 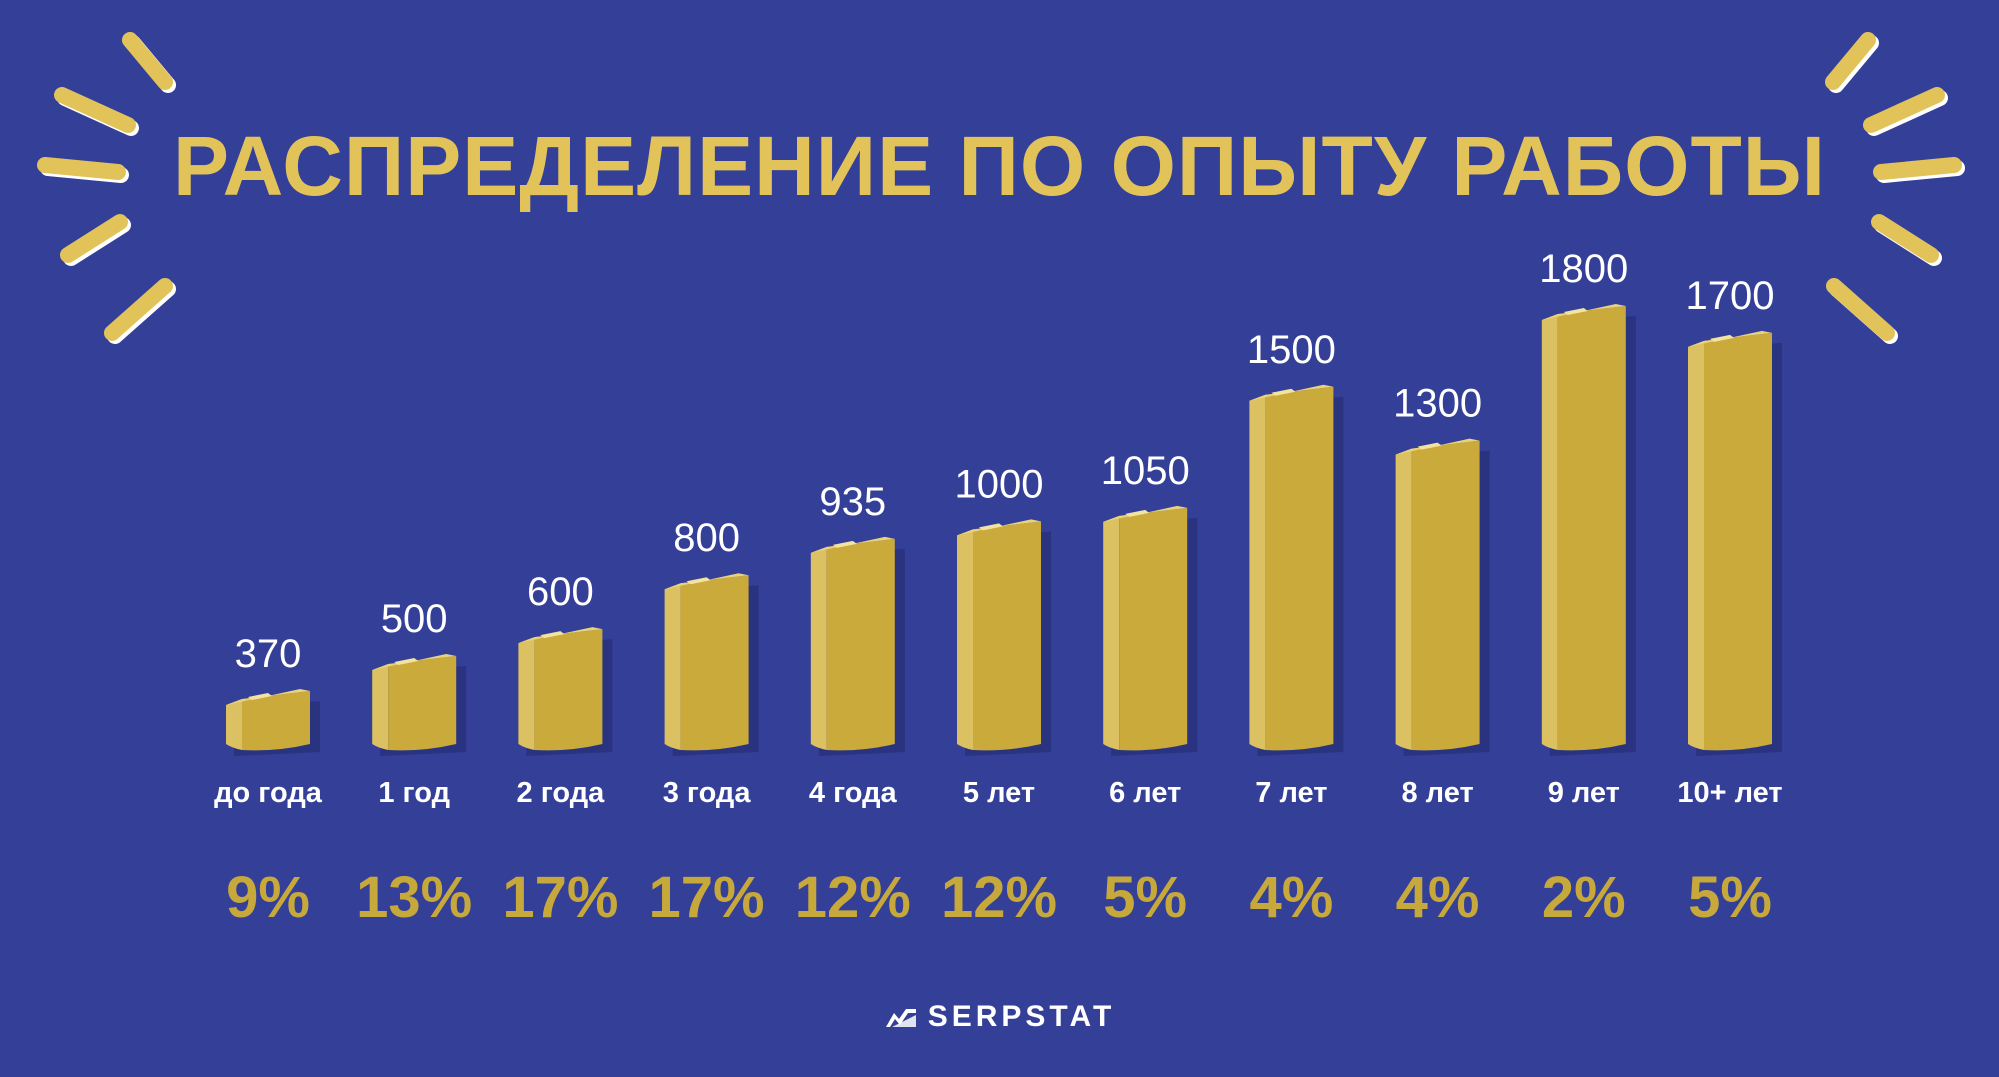 What do you see at coordinates (1291, 350) in the screenshot?
I see `value-label: 1500` at bounding box center [1291, 350].